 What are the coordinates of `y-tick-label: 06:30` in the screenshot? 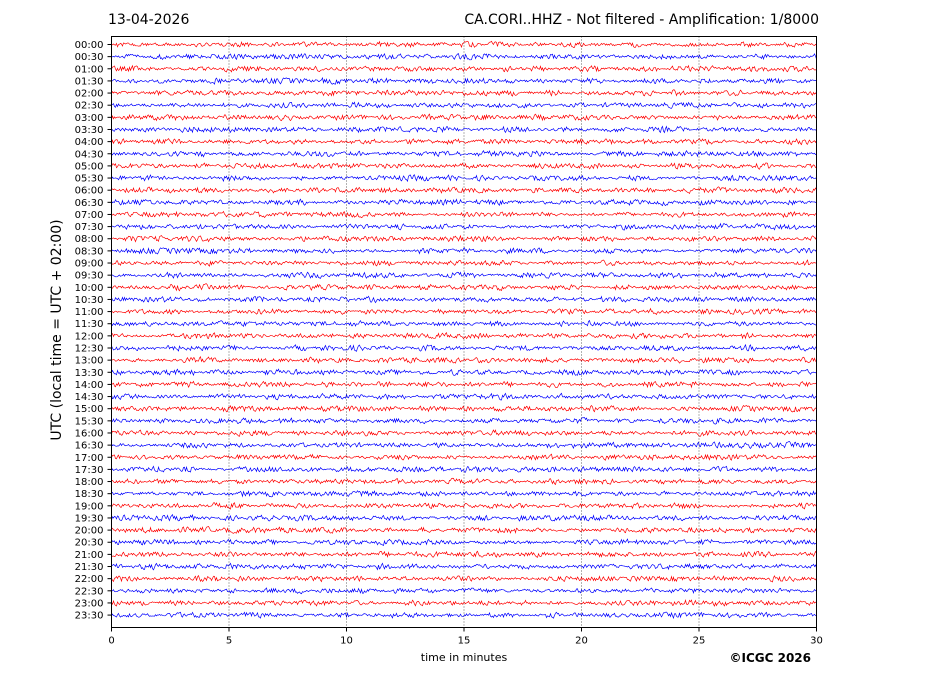 It's located at (89, 203).